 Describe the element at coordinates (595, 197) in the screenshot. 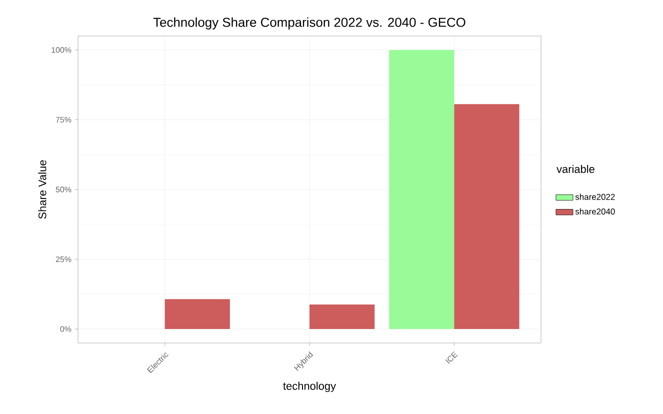

I see `legend-label: share2022` at that location.